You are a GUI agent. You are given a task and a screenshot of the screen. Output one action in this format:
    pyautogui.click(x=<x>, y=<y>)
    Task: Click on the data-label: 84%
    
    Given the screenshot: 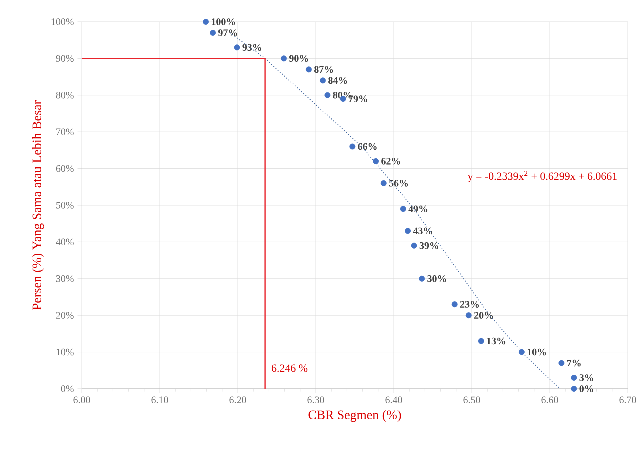 What is the action you would take?
    pyautogui.click(x=338, y=80)
    